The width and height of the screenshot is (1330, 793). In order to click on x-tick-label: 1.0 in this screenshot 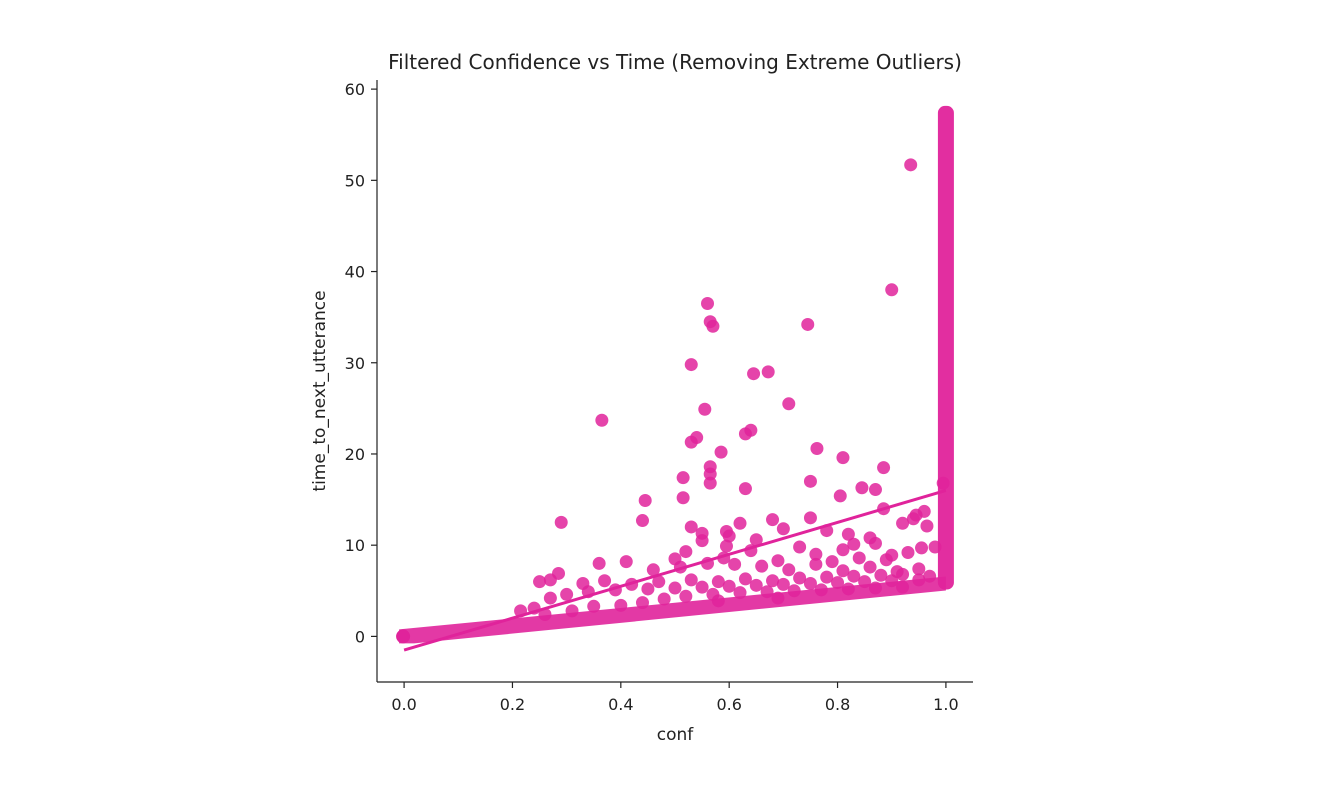, I will do `click(945, 704)`.